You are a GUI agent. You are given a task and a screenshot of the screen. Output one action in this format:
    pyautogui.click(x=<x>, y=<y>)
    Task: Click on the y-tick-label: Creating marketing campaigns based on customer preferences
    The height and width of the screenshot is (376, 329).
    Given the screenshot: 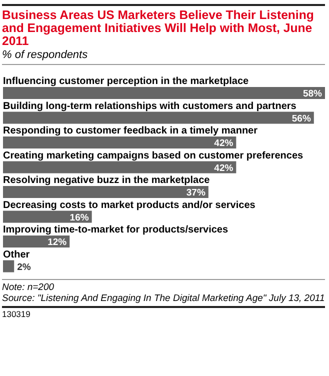 What is the action you would take?
    pyautogui.click(x=153, y=156)
    